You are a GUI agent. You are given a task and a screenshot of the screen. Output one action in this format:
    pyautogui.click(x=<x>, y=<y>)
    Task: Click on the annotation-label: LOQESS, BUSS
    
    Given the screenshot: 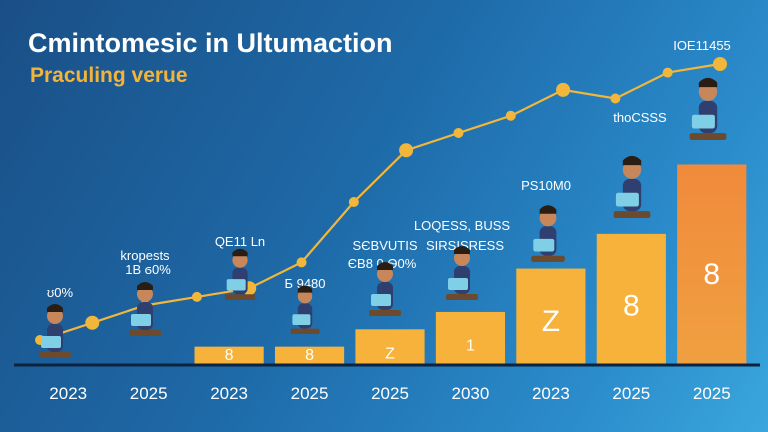 What is the action you would take?
    pyautogui.click(x=462, y=225)
    